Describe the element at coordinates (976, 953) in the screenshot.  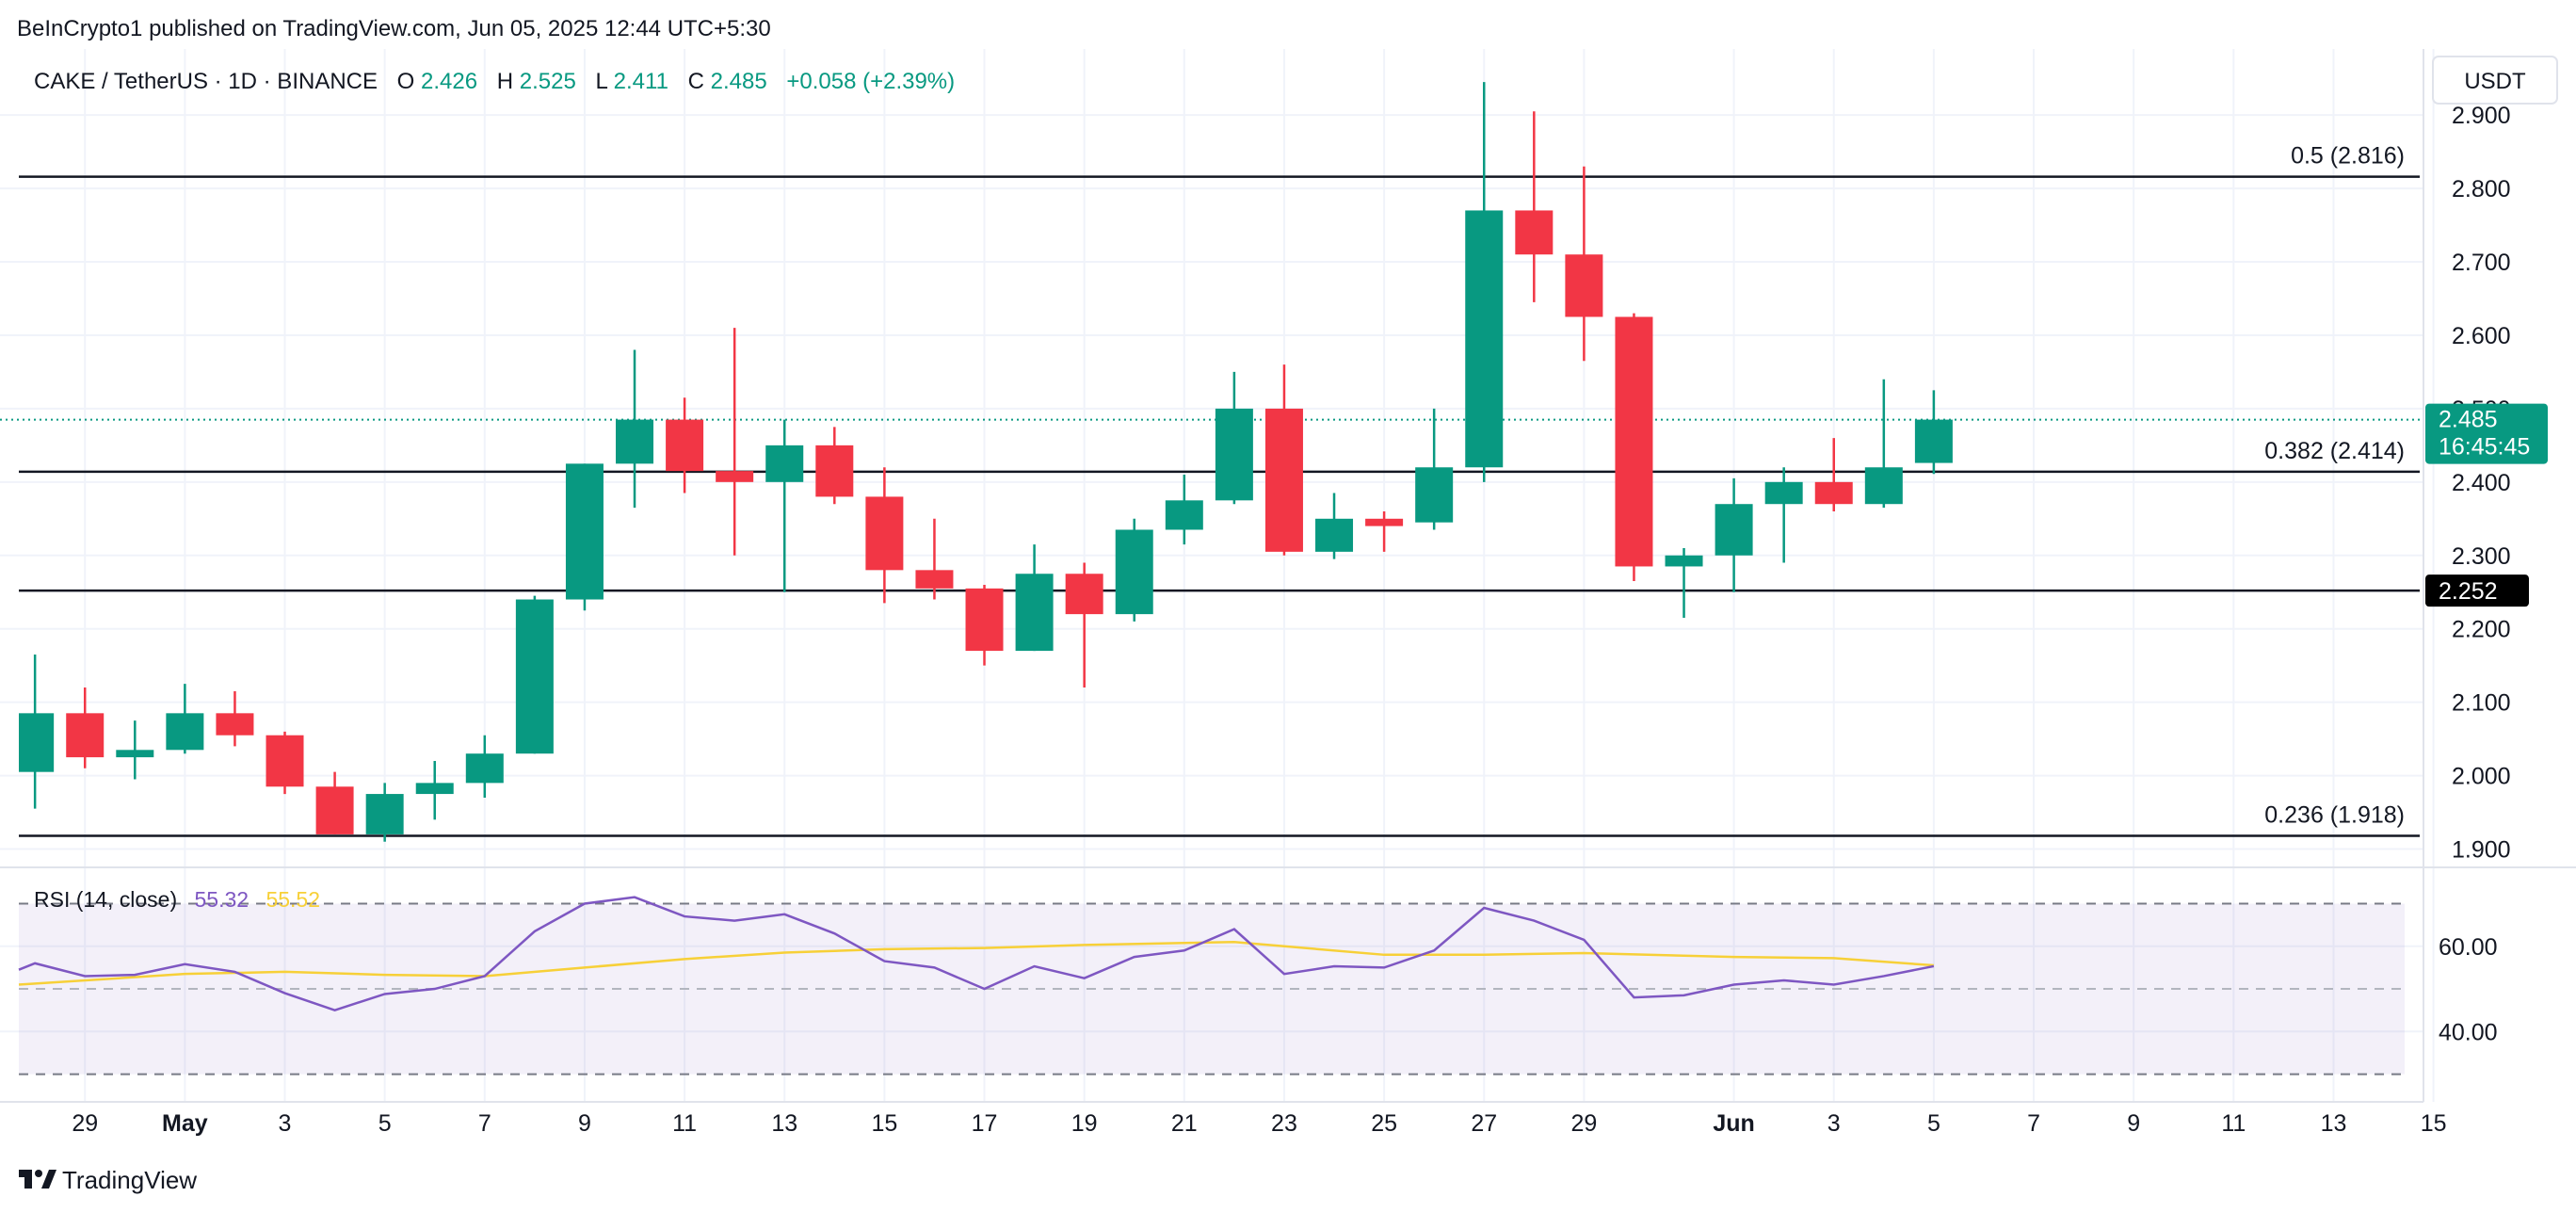
I see `rsi-lines` at that location.